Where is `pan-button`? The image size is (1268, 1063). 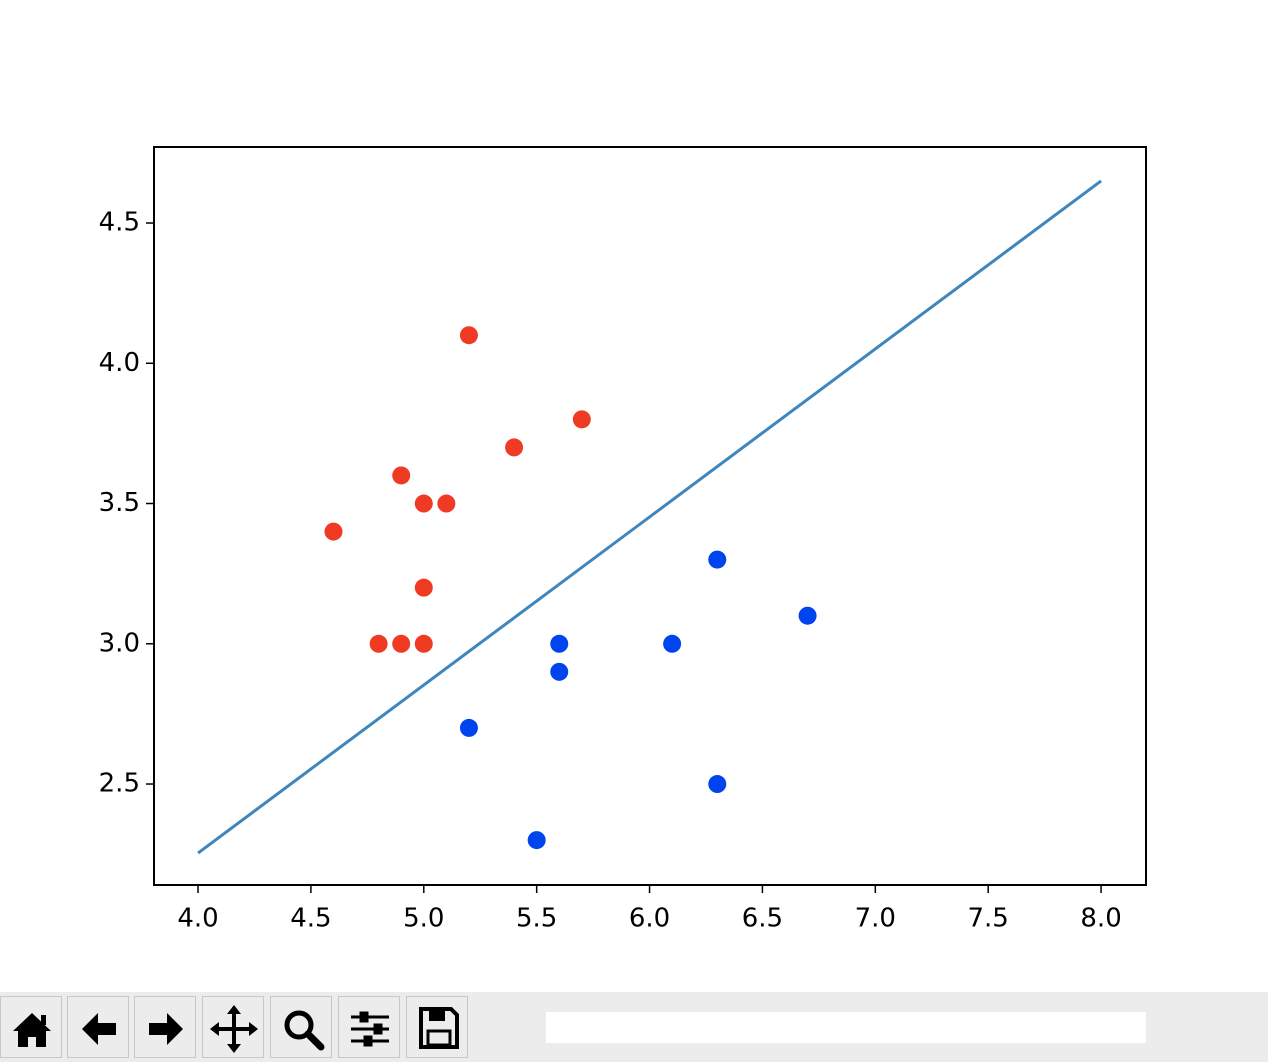 pan-button is located at coordinates (233, 1027).